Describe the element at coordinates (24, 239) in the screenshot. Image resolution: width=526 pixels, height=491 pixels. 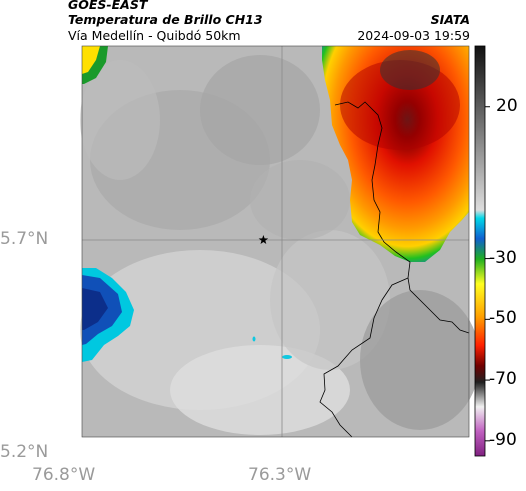
I see `lat-tick-label: 5.7°N` at that location.